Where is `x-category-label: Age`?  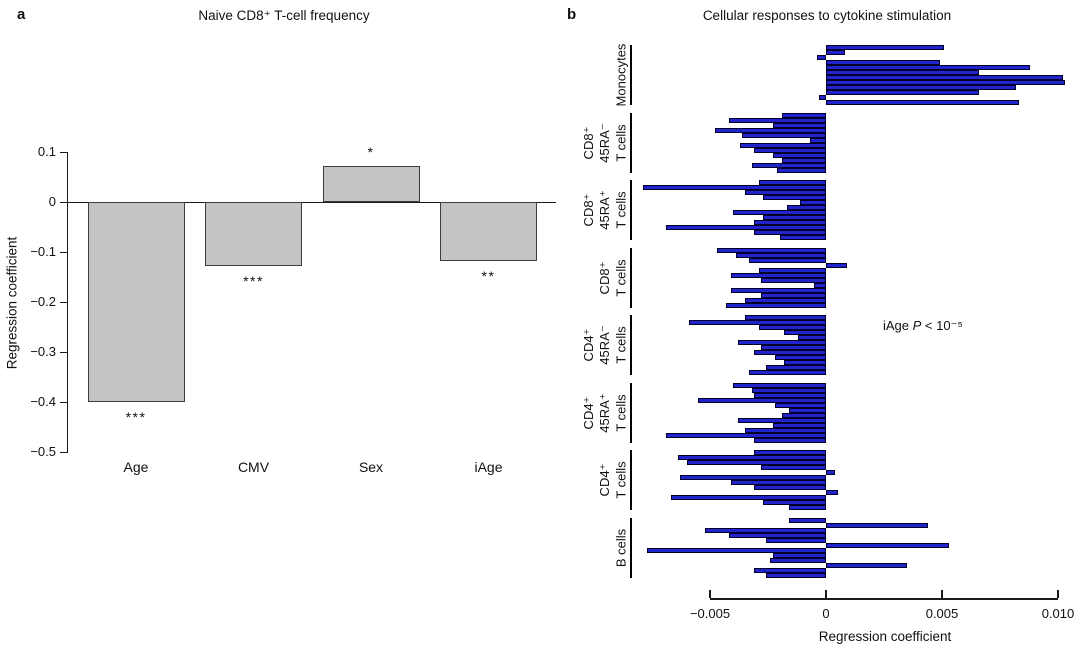 x-category-label: Age is located at coordinates (136, 467).